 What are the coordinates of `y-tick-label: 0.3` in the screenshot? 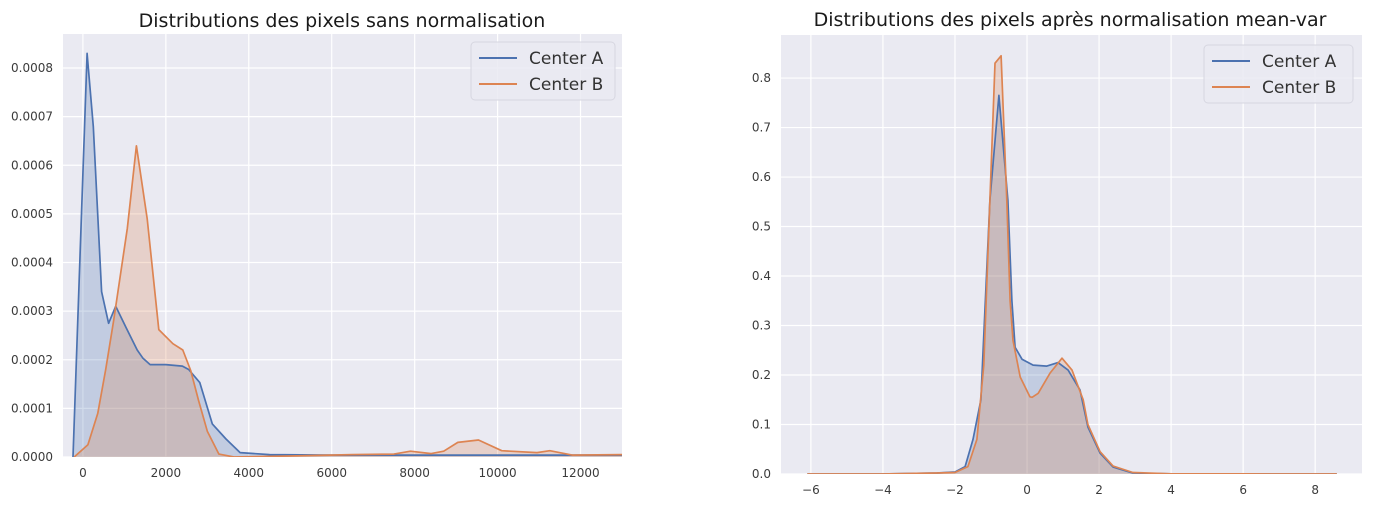 It's located at (761, 326).